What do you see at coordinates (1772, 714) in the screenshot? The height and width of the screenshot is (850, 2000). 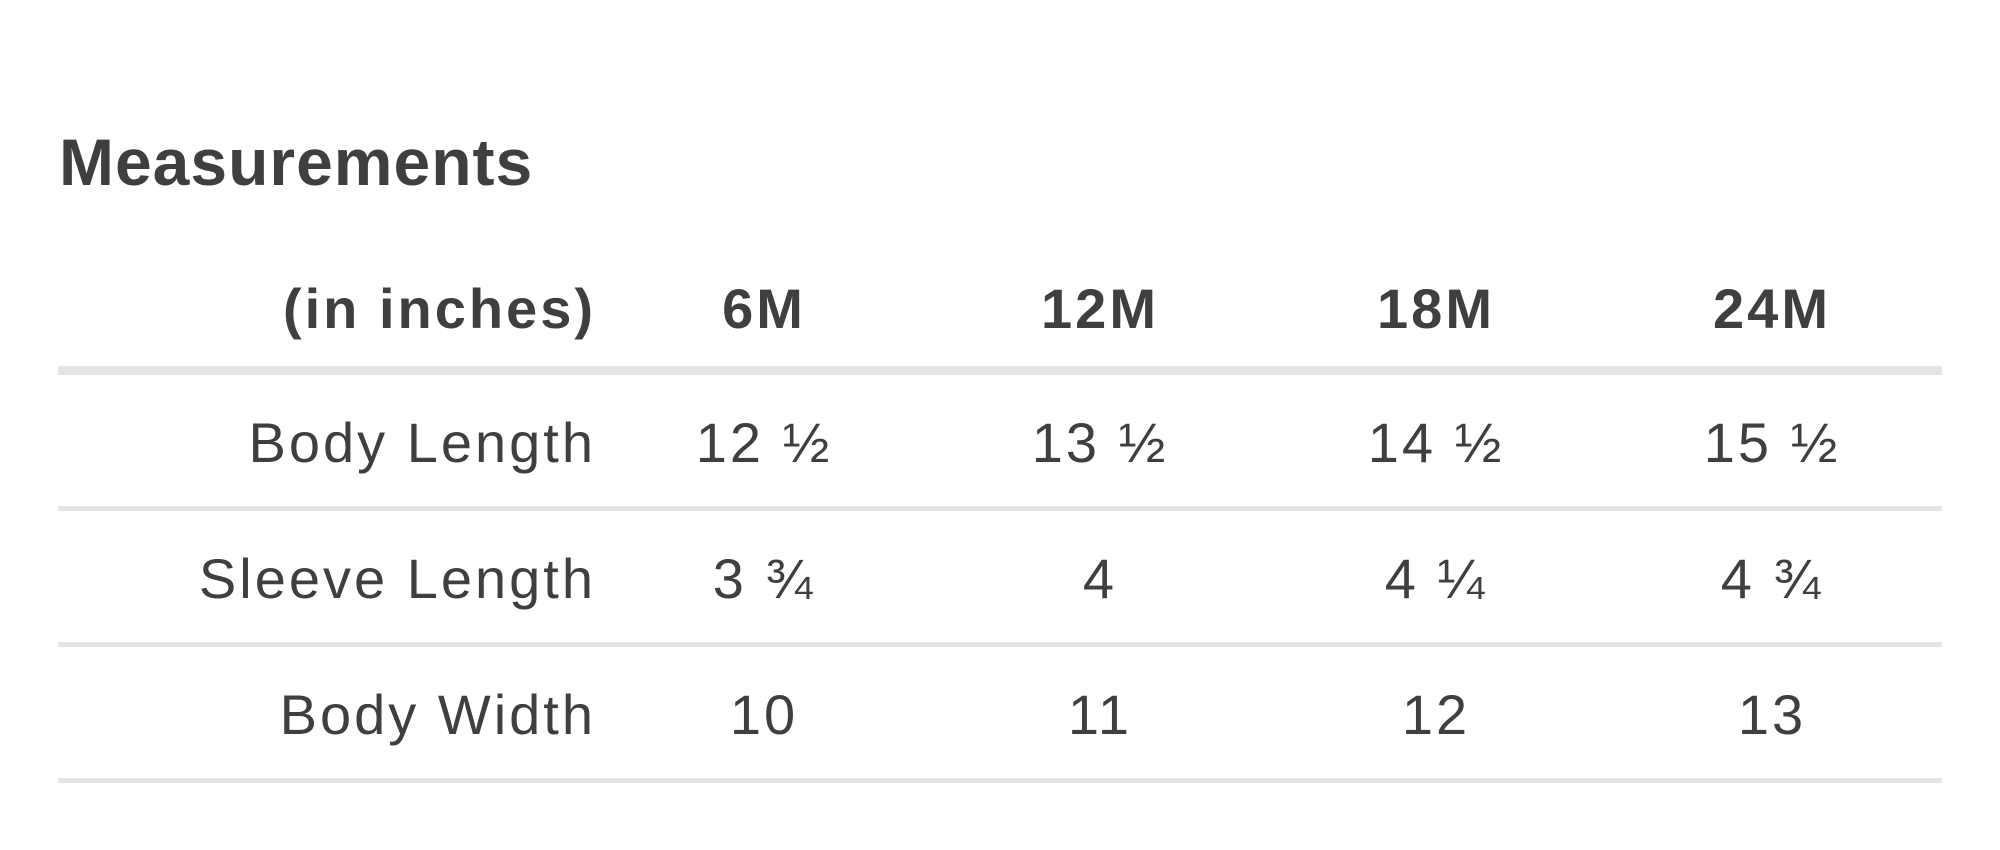 I see `table-cell: 13` at bounding box center [1772, 714].